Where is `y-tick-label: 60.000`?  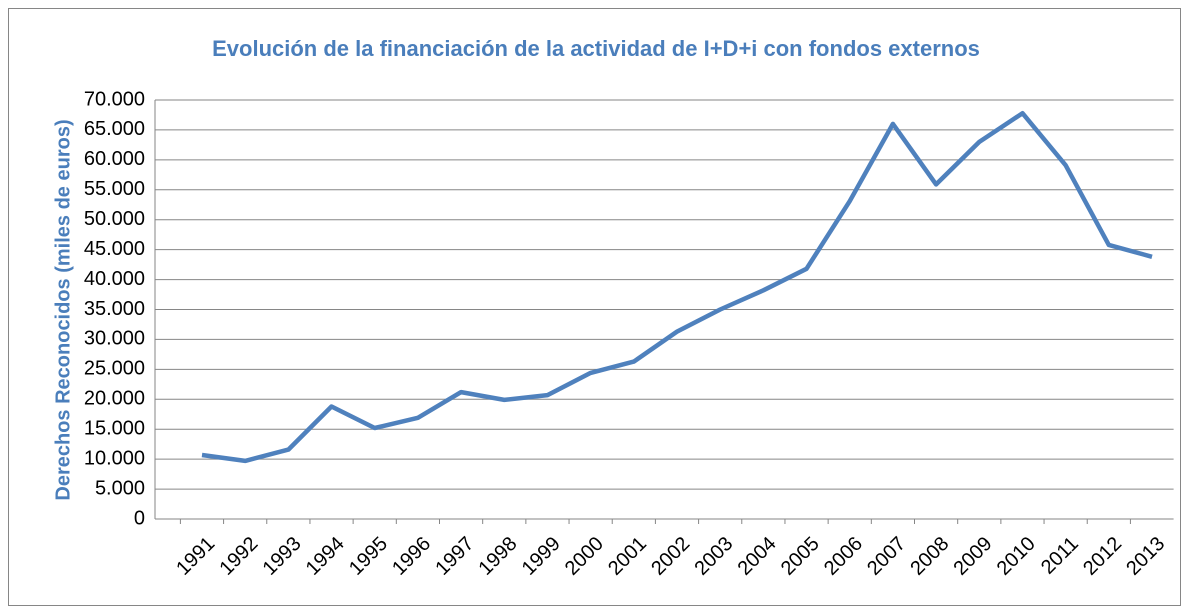
y-tick-label: 60.000 is located at coordinates (114, 159).